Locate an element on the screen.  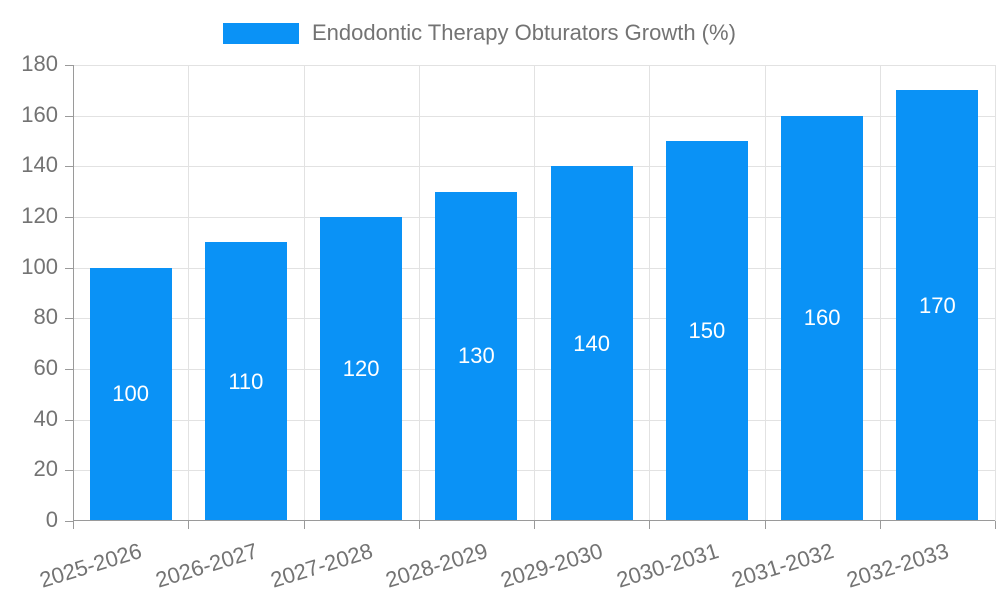
bar-value-label: 140 is located at coordinates (591, 343).